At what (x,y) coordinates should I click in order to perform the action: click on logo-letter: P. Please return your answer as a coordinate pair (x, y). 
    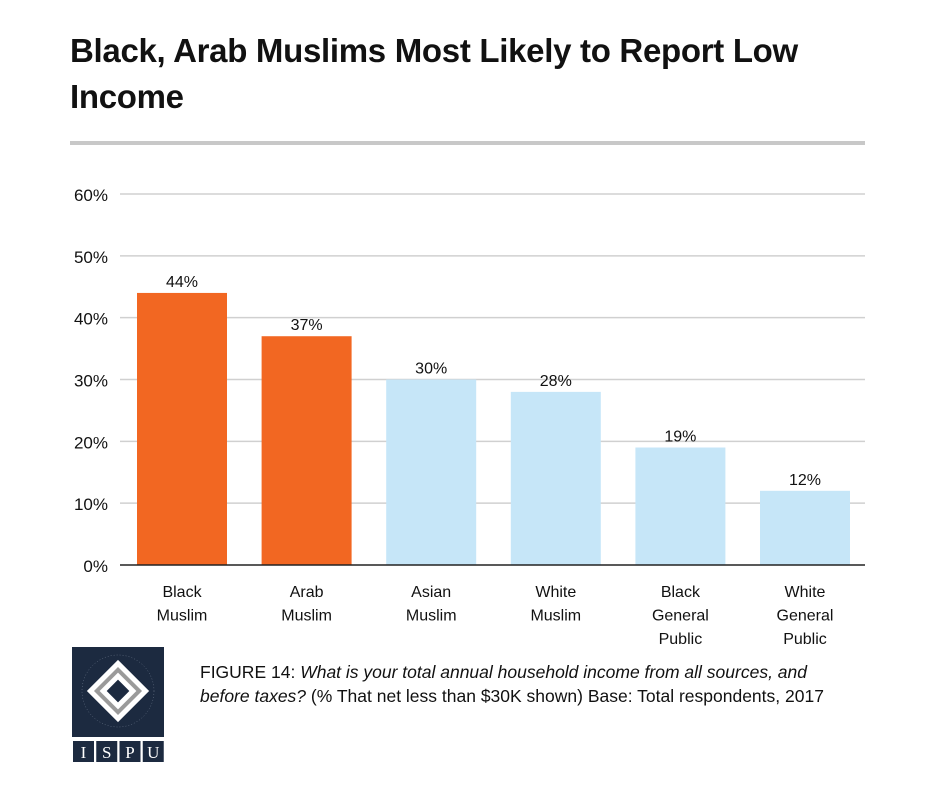
    Looking at the image, I should click on (129, 752).